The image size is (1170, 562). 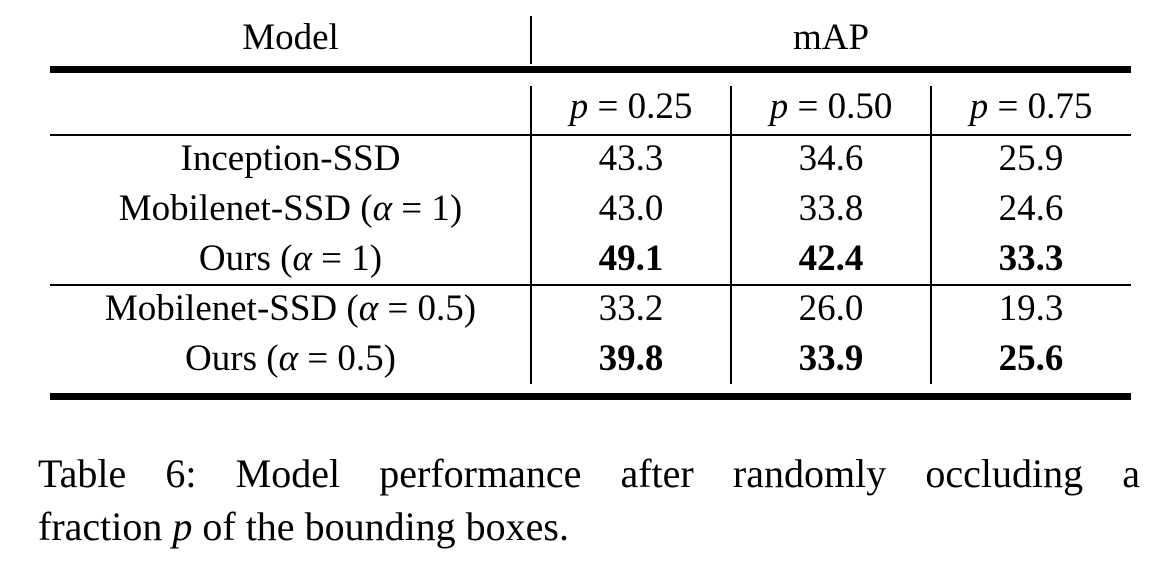 What do you see at coordinates (631, 106) in the screenshot?
I see `header-p-025: p = 0.25` at bounding box center [631, 106].